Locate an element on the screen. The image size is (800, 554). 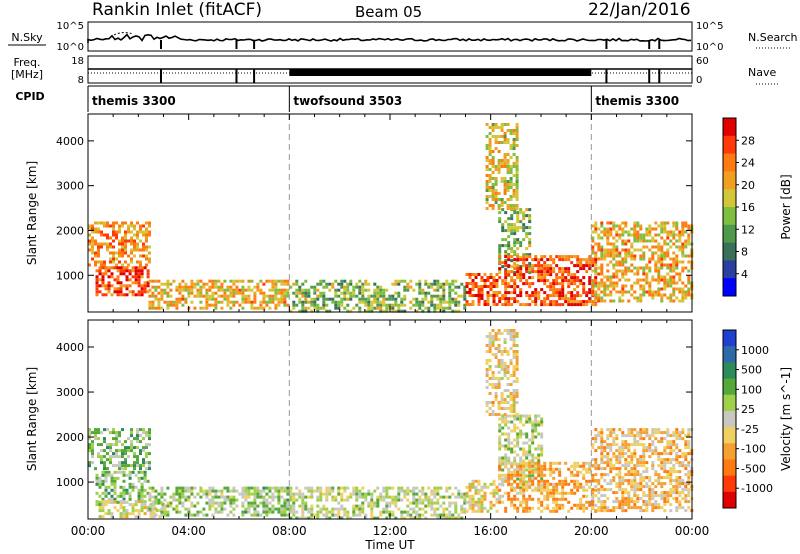
colorbar-tick-label: 500 is located at coordinates (751, 370).